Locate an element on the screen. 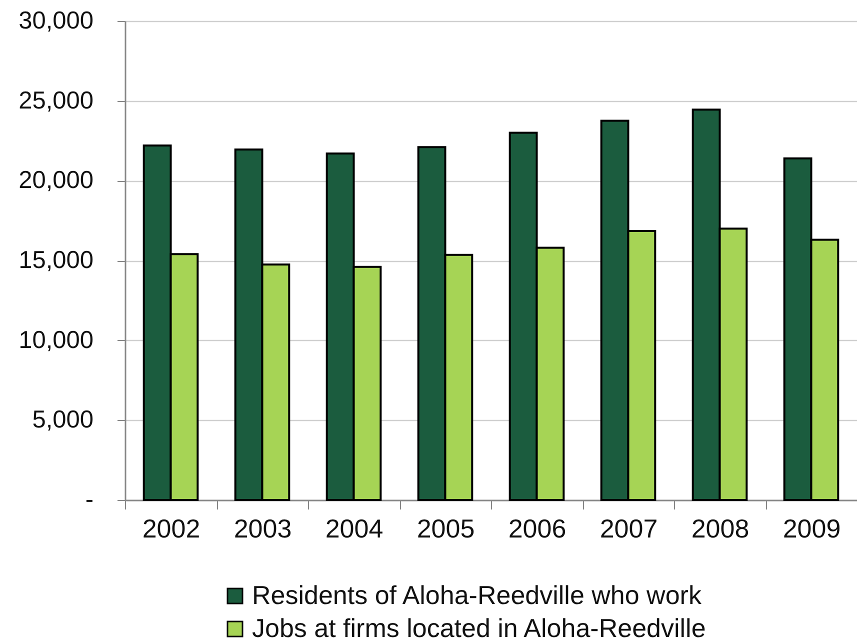 This screenshot has width=857, height=640. y-tick-label: 25,000 is located at coordinates (56, 100).